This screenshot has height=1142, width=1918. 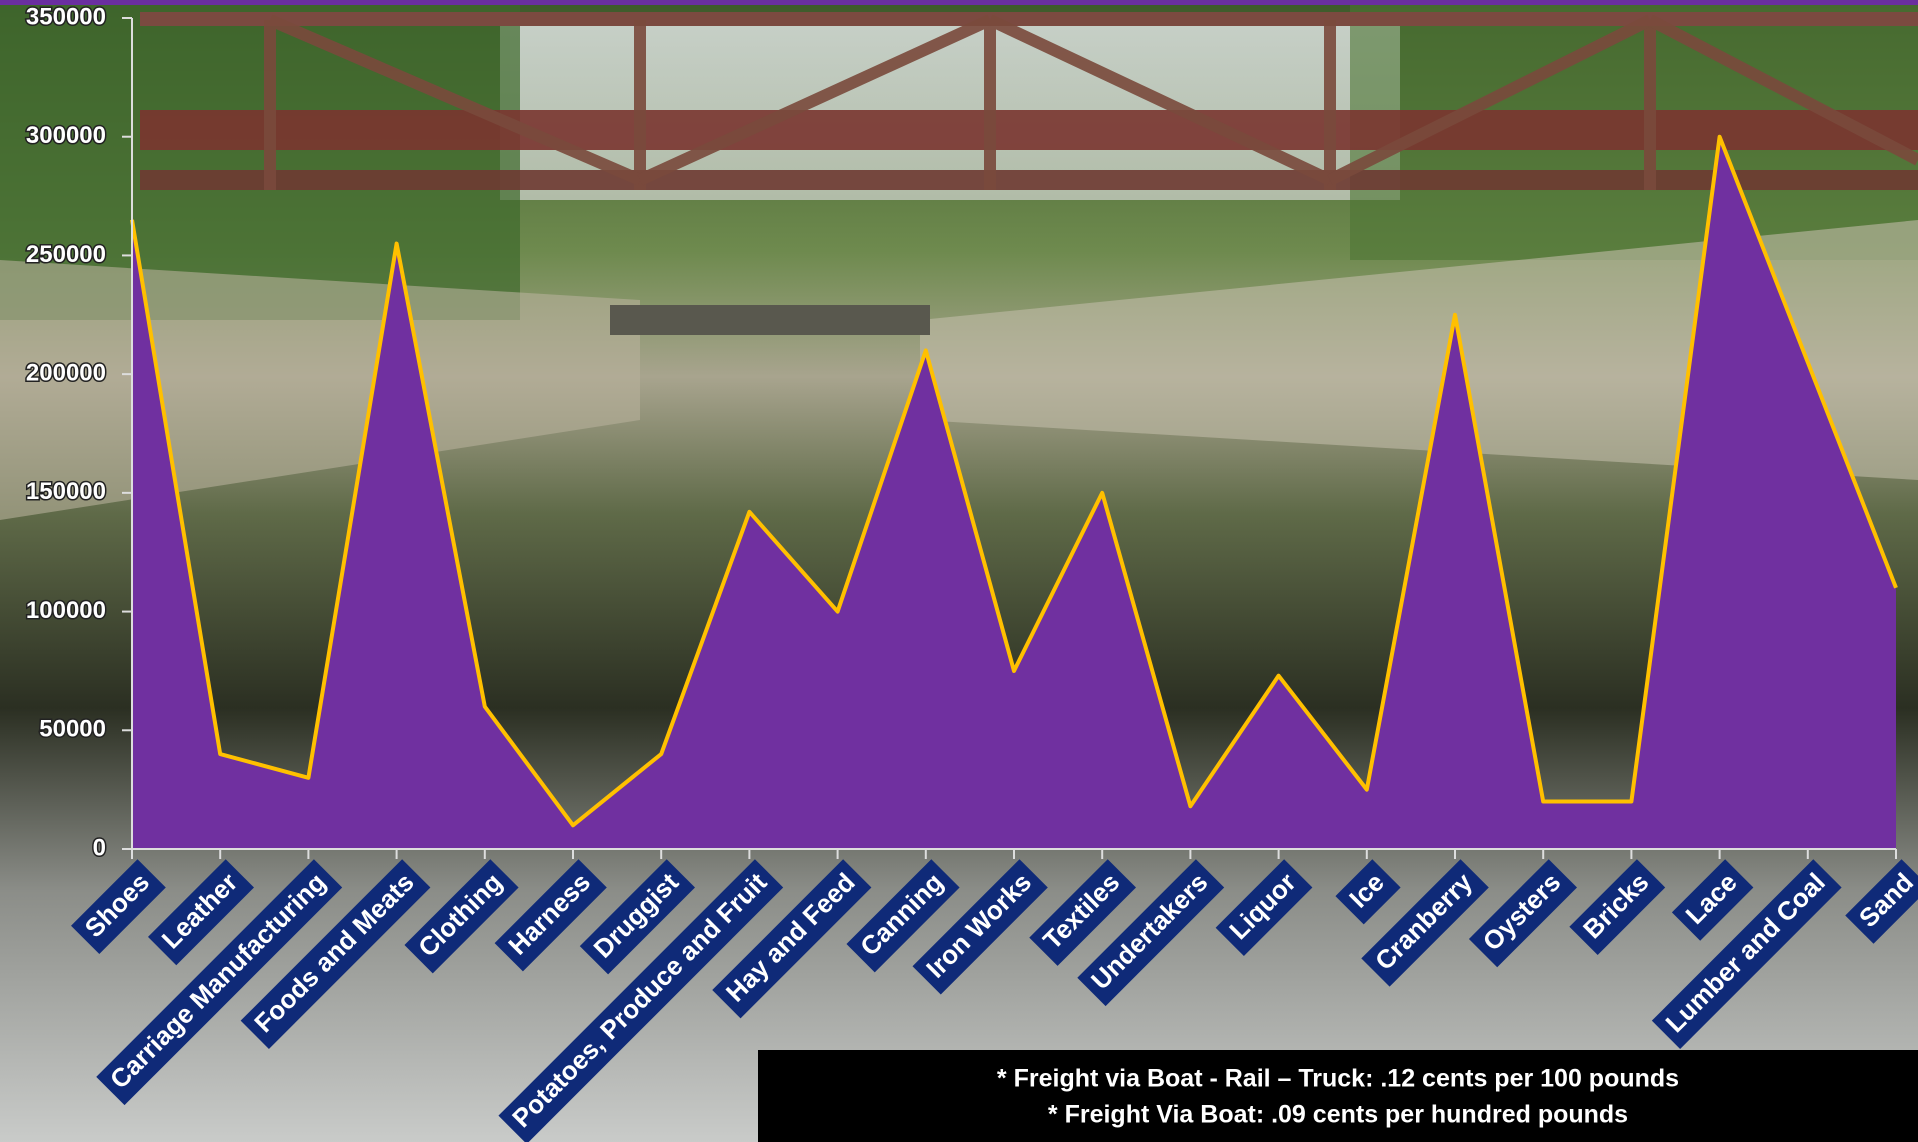 I want to click on note-box, so click(x=1338, y=1096).